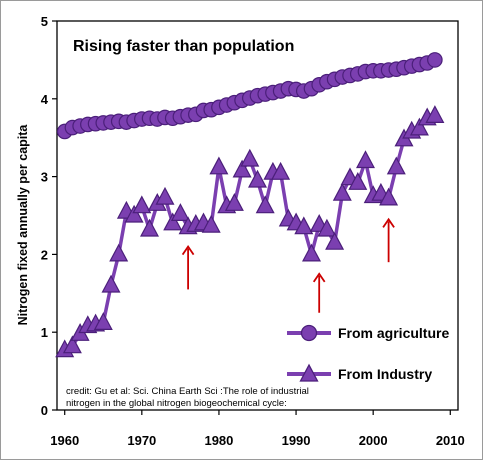  Describe the element at coordinates (373, 440) in the screenshot. I see `x-tick-label: 2000` at that location.